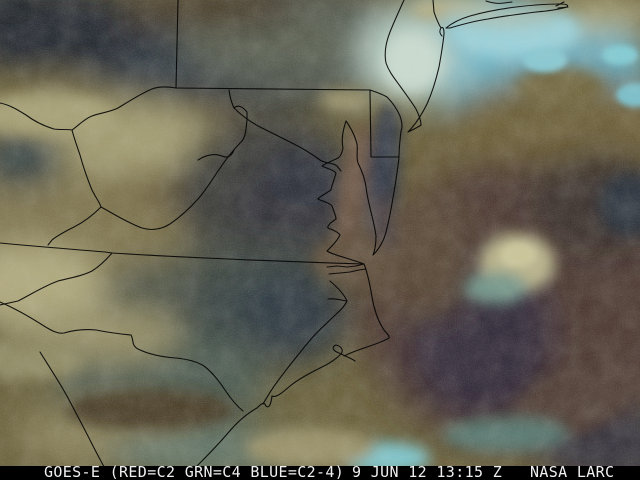 Image resolution: width=640 pixels, height=480 pixels. Describe the element at coordinates (194, 471) in the screenshot. I see `product-label: GOES-E (RED=C2 GRN=C4 BLUE=C2-4)` at that location.